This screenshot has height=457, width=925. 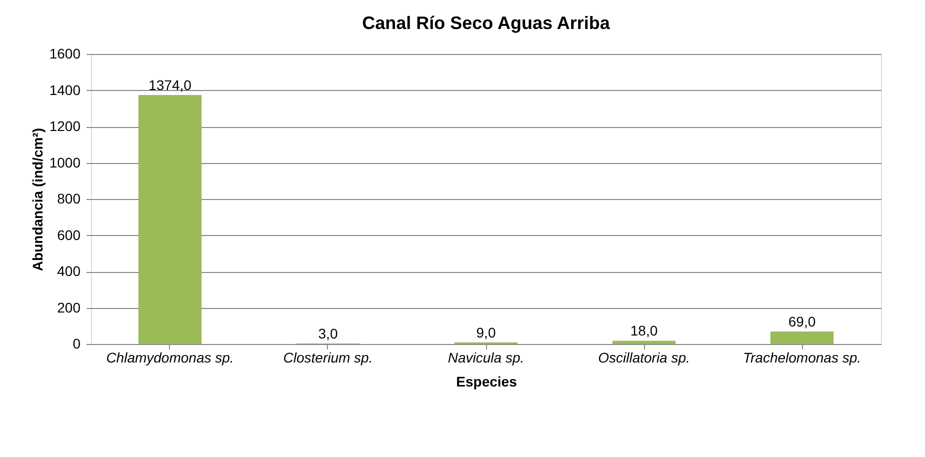 I want to click on y-tick-label: 1400, so click(x=65, y=90).